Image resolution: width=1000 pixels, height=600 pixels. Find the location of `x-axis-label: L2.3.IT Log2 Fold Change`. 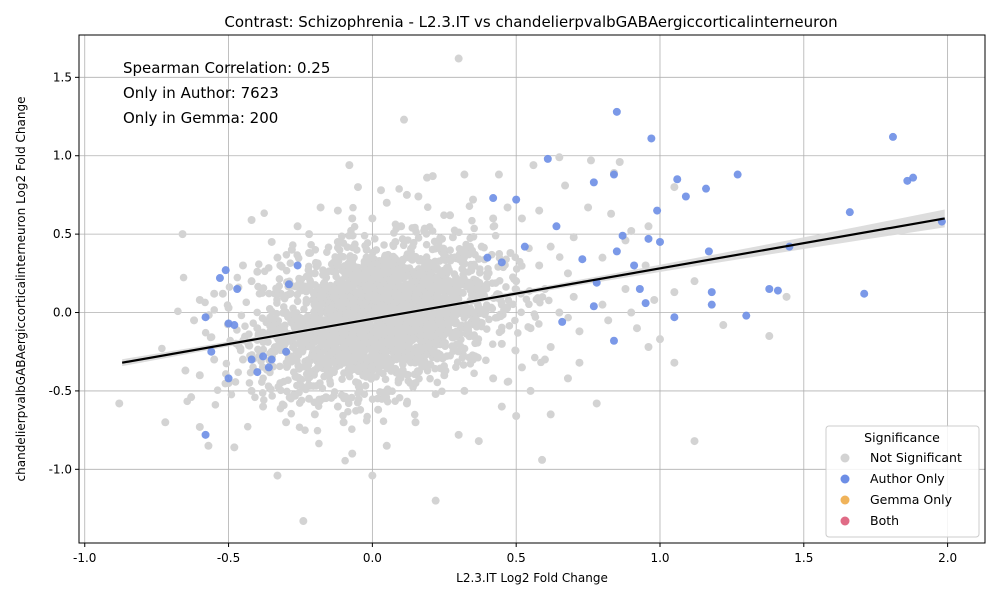

x-axis-label: L2.3.IT Log2 Fold Change is located at coordinates (532, 578).